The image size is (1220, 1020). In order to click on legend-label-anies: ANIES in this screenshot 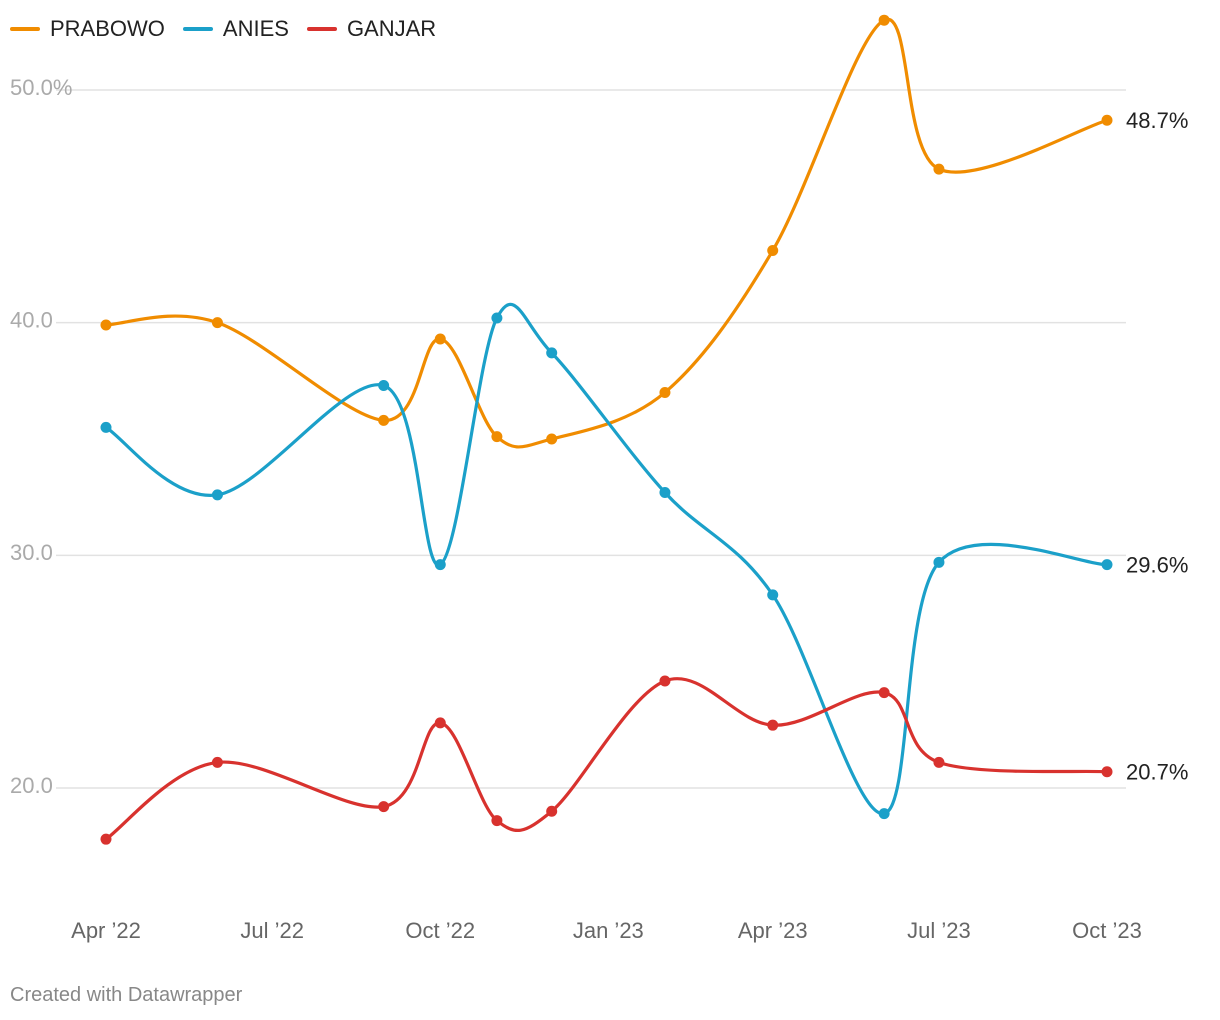, I will do `click(255, 28)`.